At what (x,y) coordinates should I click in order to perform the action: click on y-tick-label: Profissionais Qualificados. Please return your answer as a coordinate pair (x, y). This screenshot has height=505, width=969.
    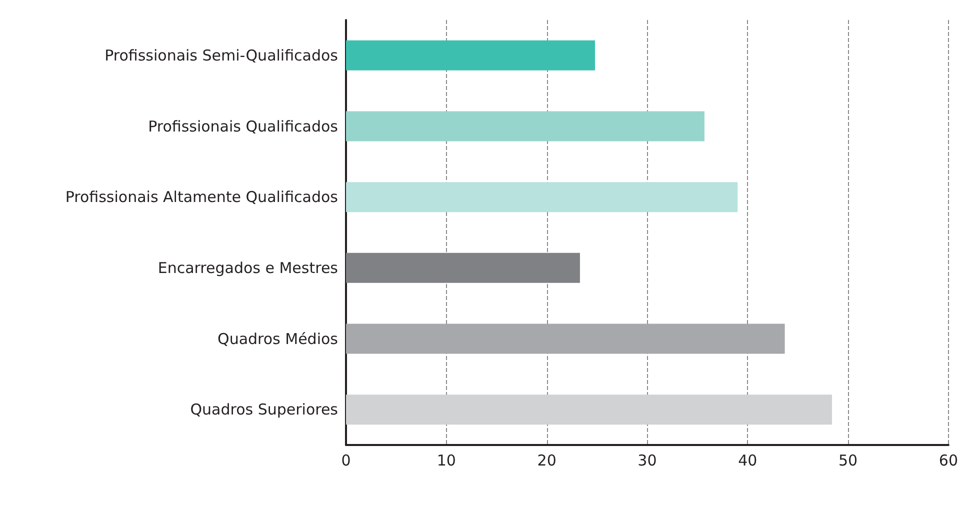
    Looking at the image, I should click on (243, 126).